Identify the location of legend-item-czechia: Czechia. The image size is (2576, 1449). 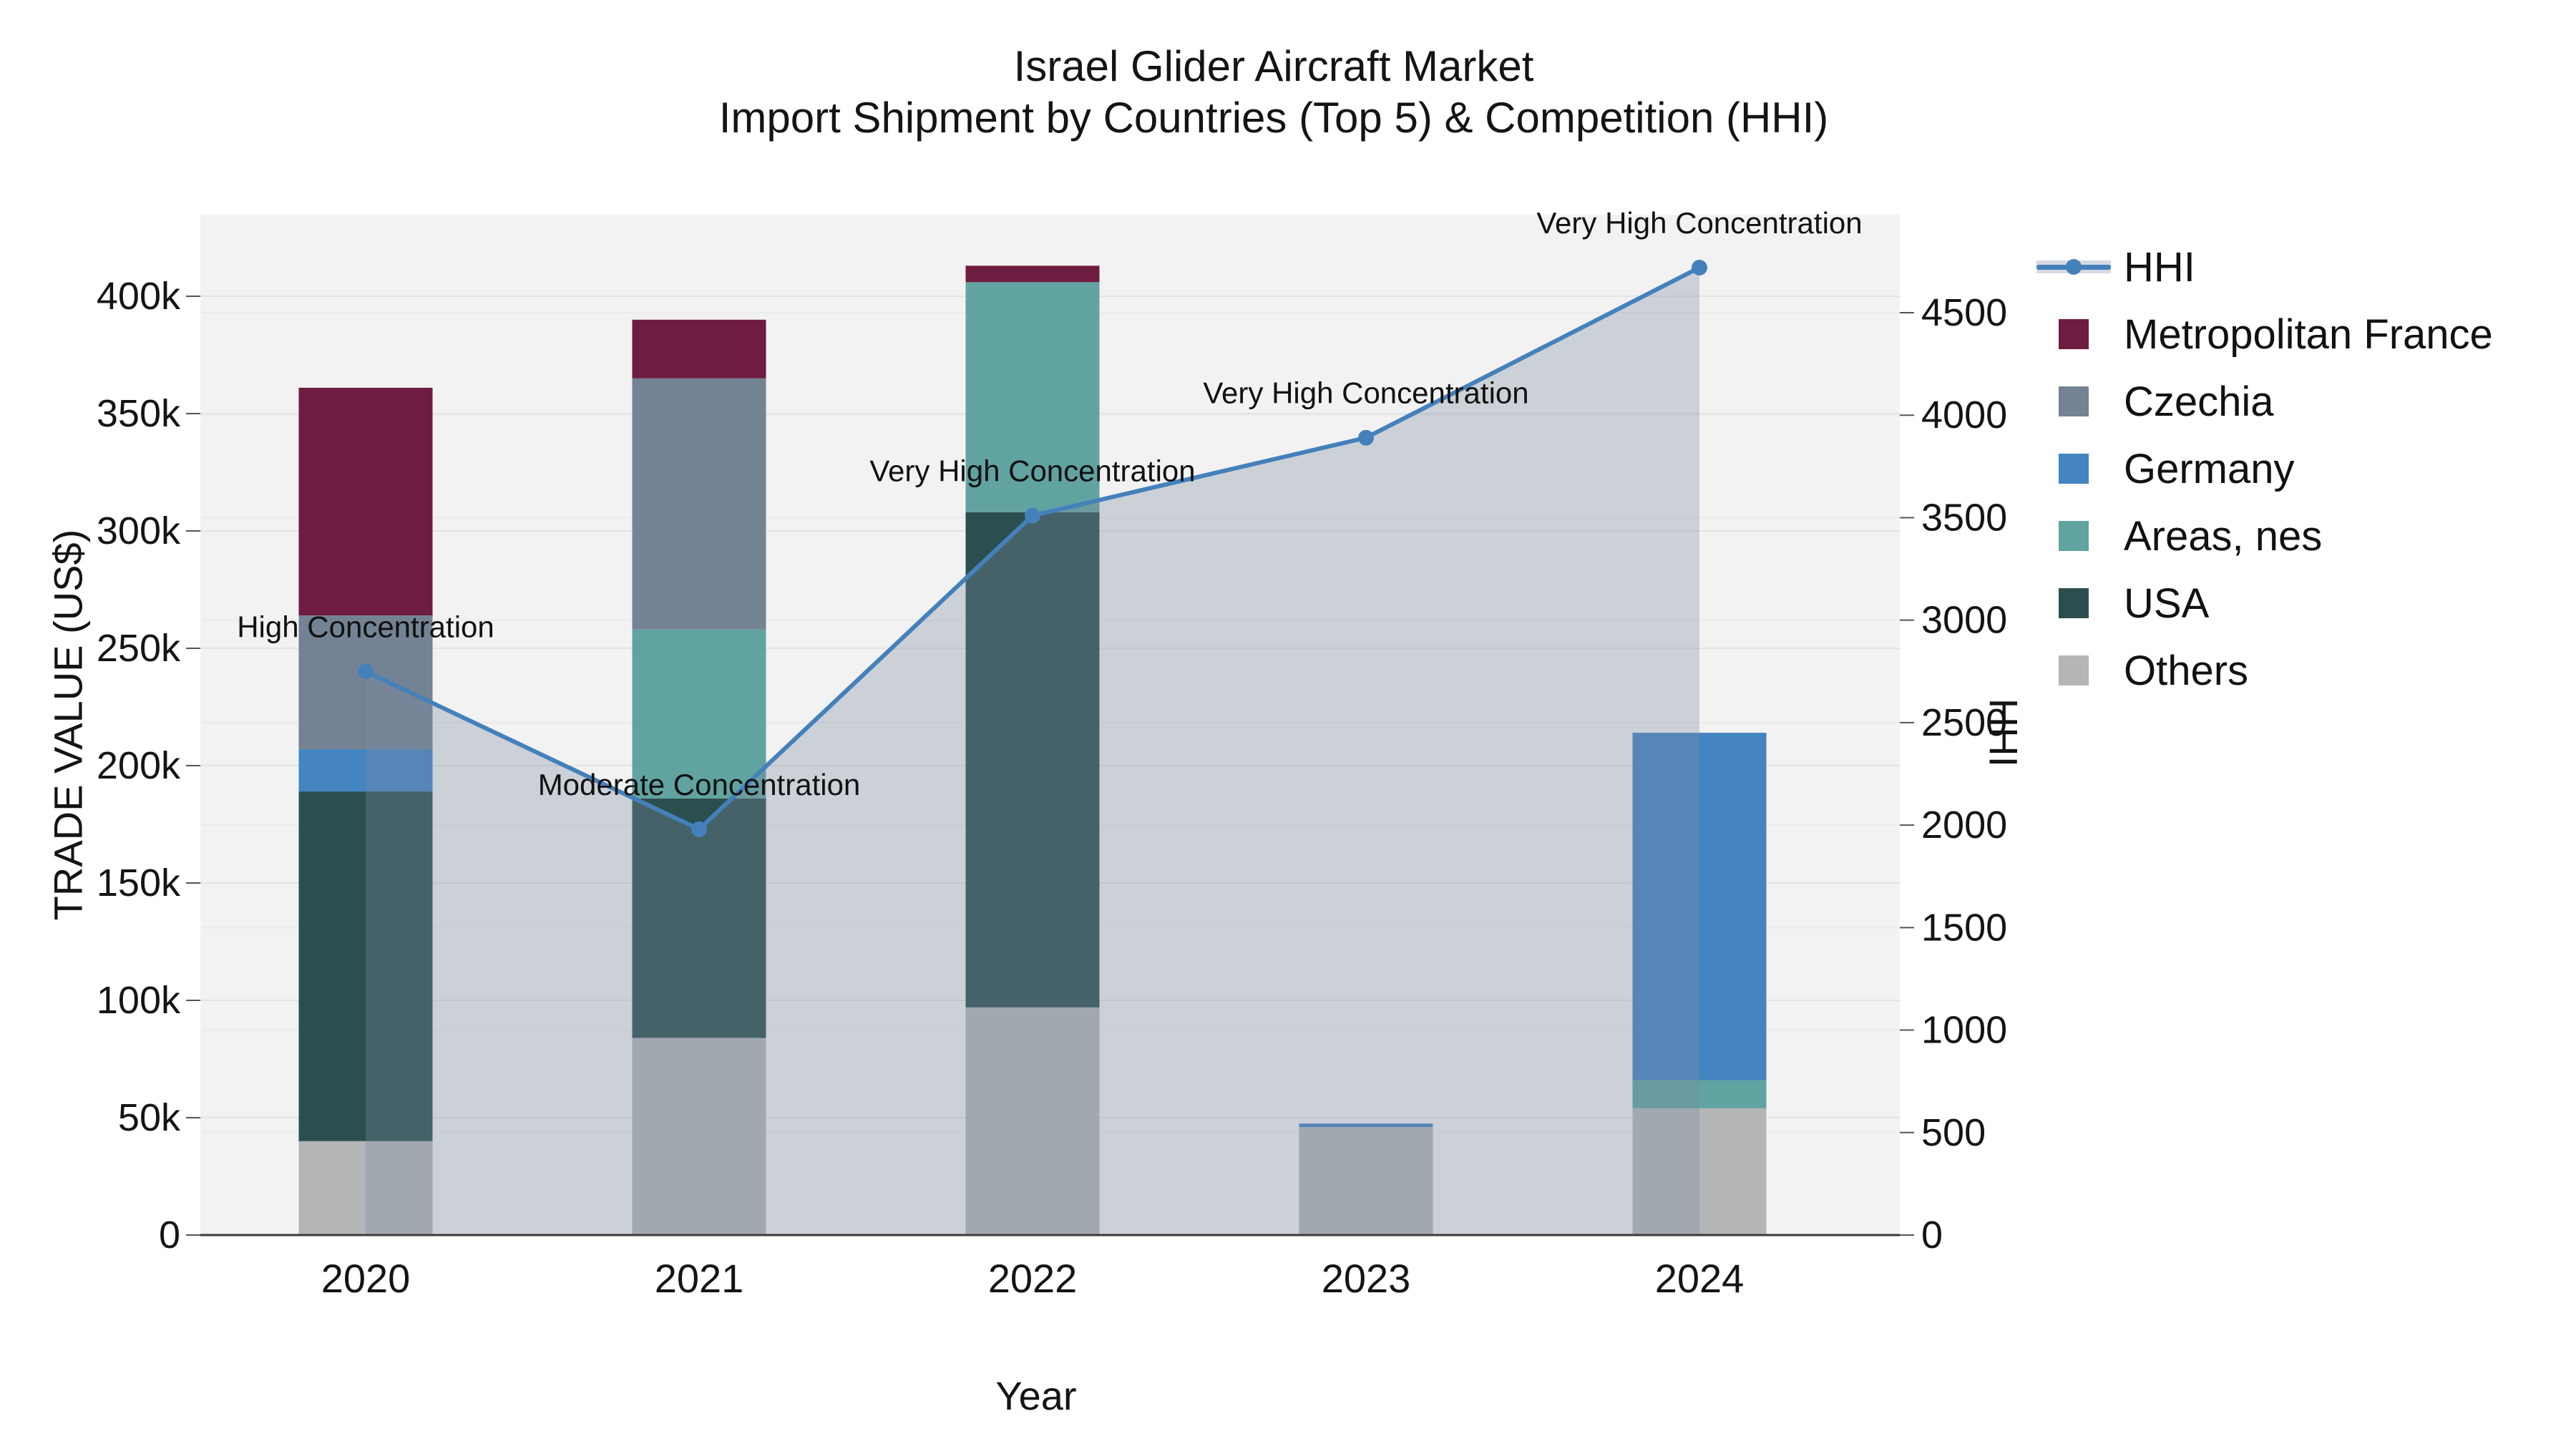
(2264, 401).